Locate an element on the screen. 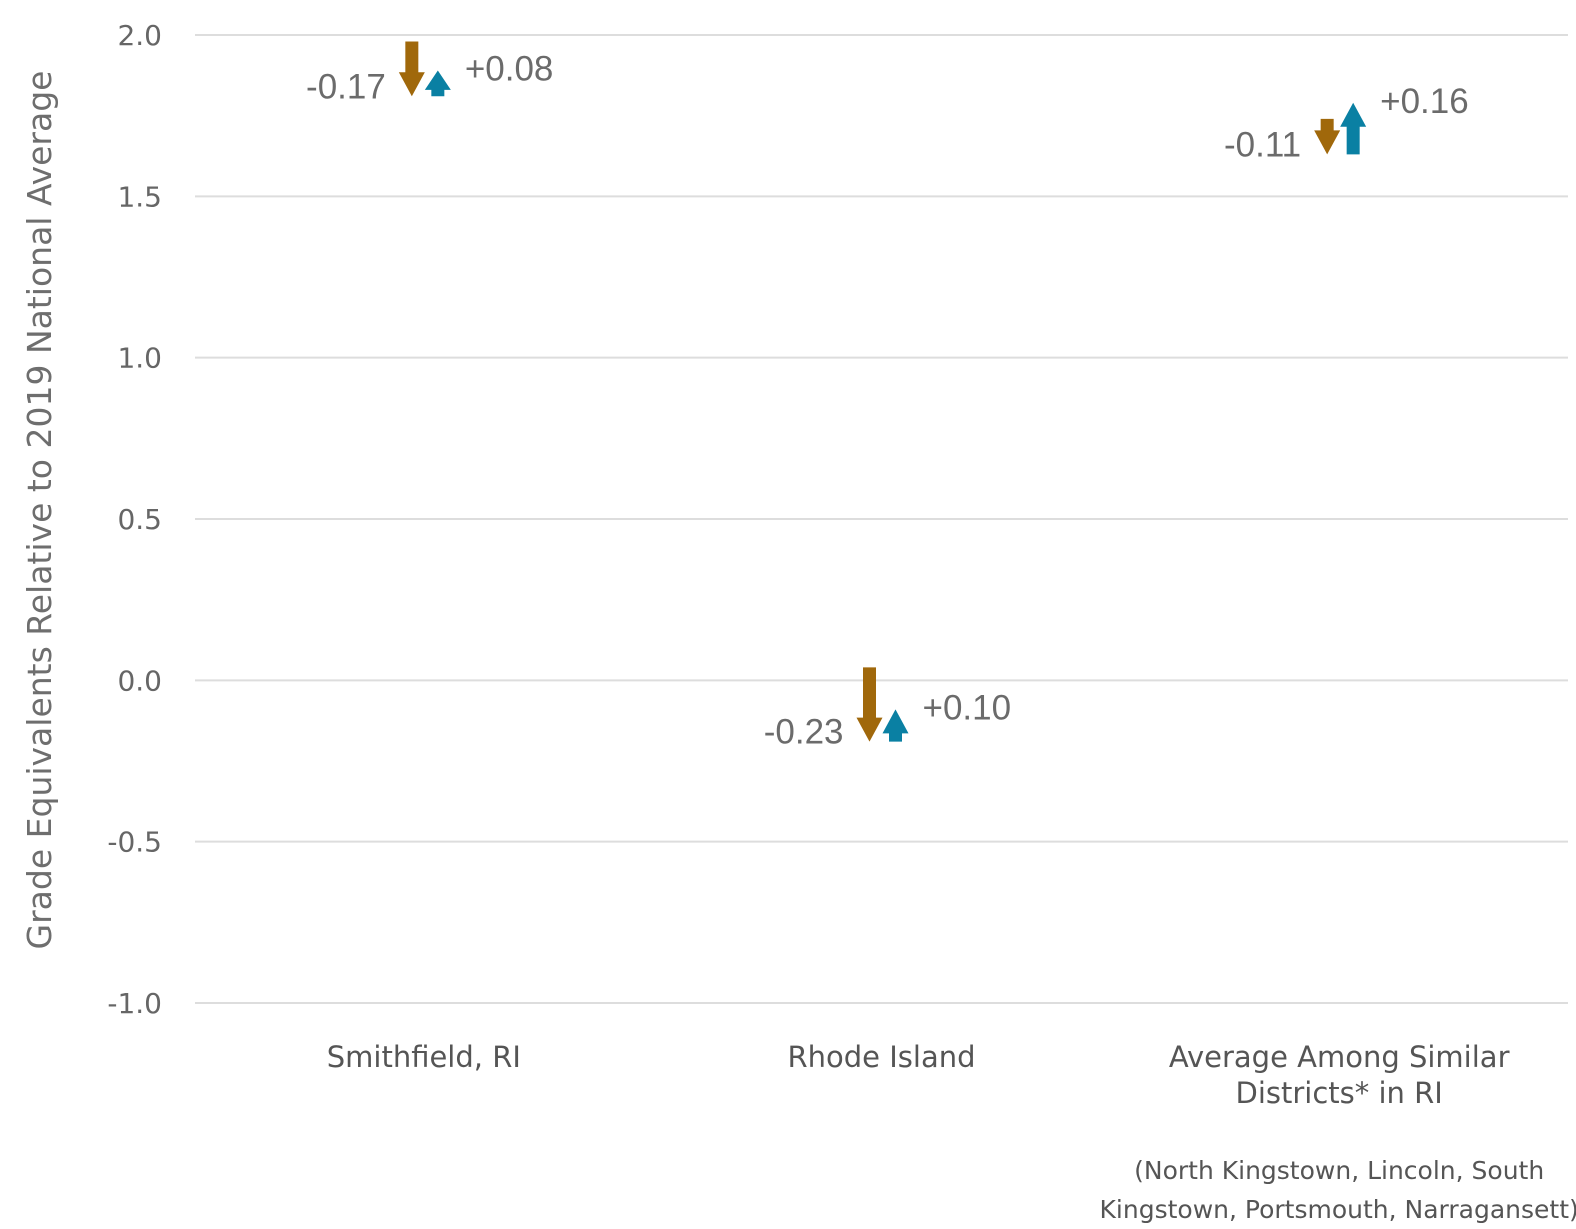 This screenshot has width=1576, height=1229. category-label: Districts* in RI is located at coordinates (1338, 1093).